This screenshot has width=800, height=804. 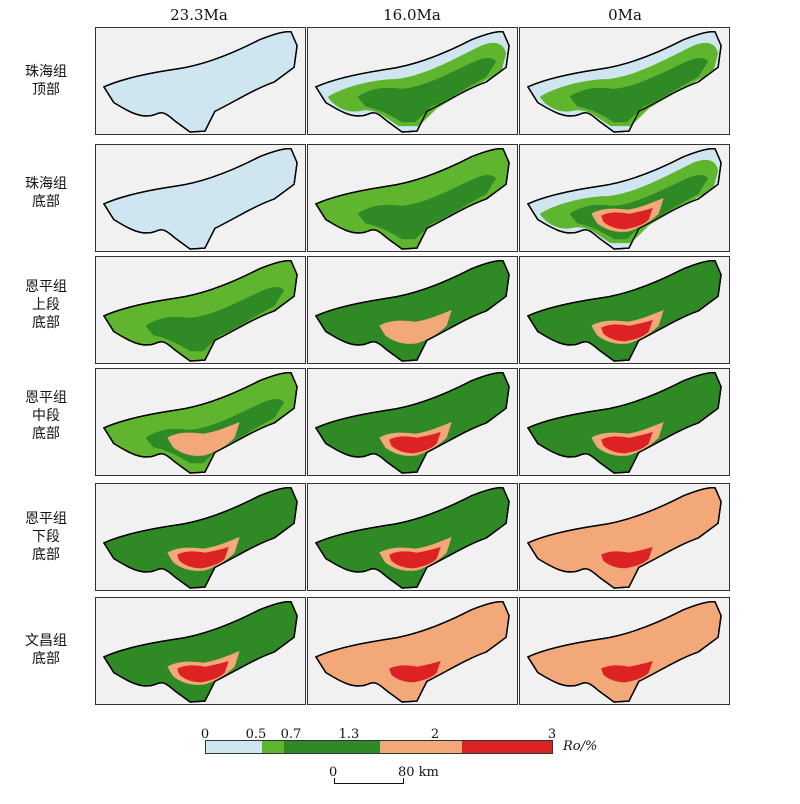 I want to click on legend-swatch-mature, so click(x=332, y=747).